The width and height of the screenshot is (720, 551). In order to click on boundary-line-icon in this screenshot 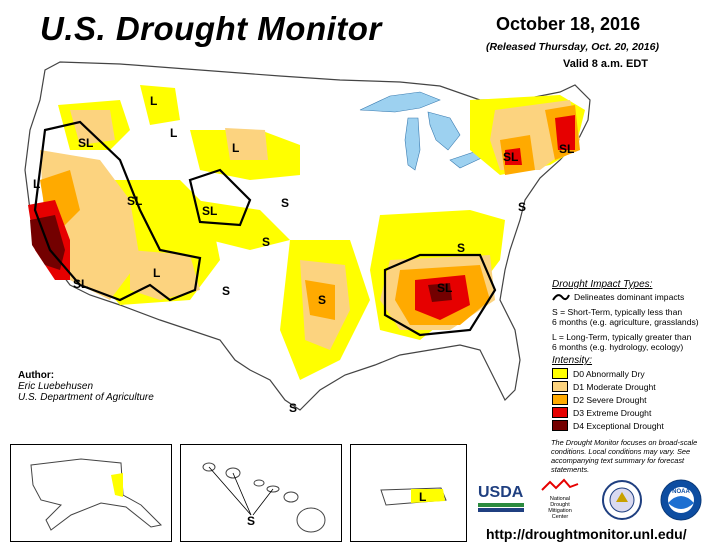, I will do `click(561, 297)`.